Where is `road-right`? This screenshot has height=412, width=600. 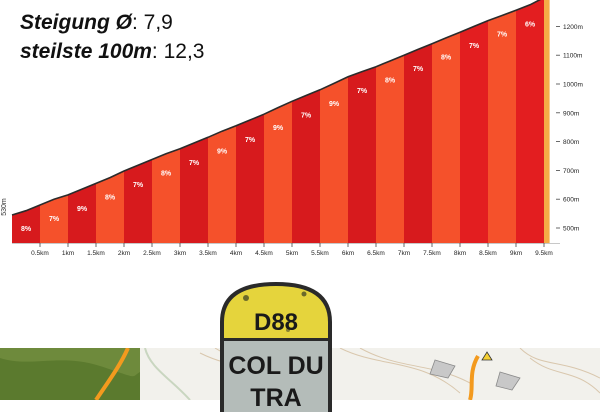 road-right is located at coordinates (474, 377).